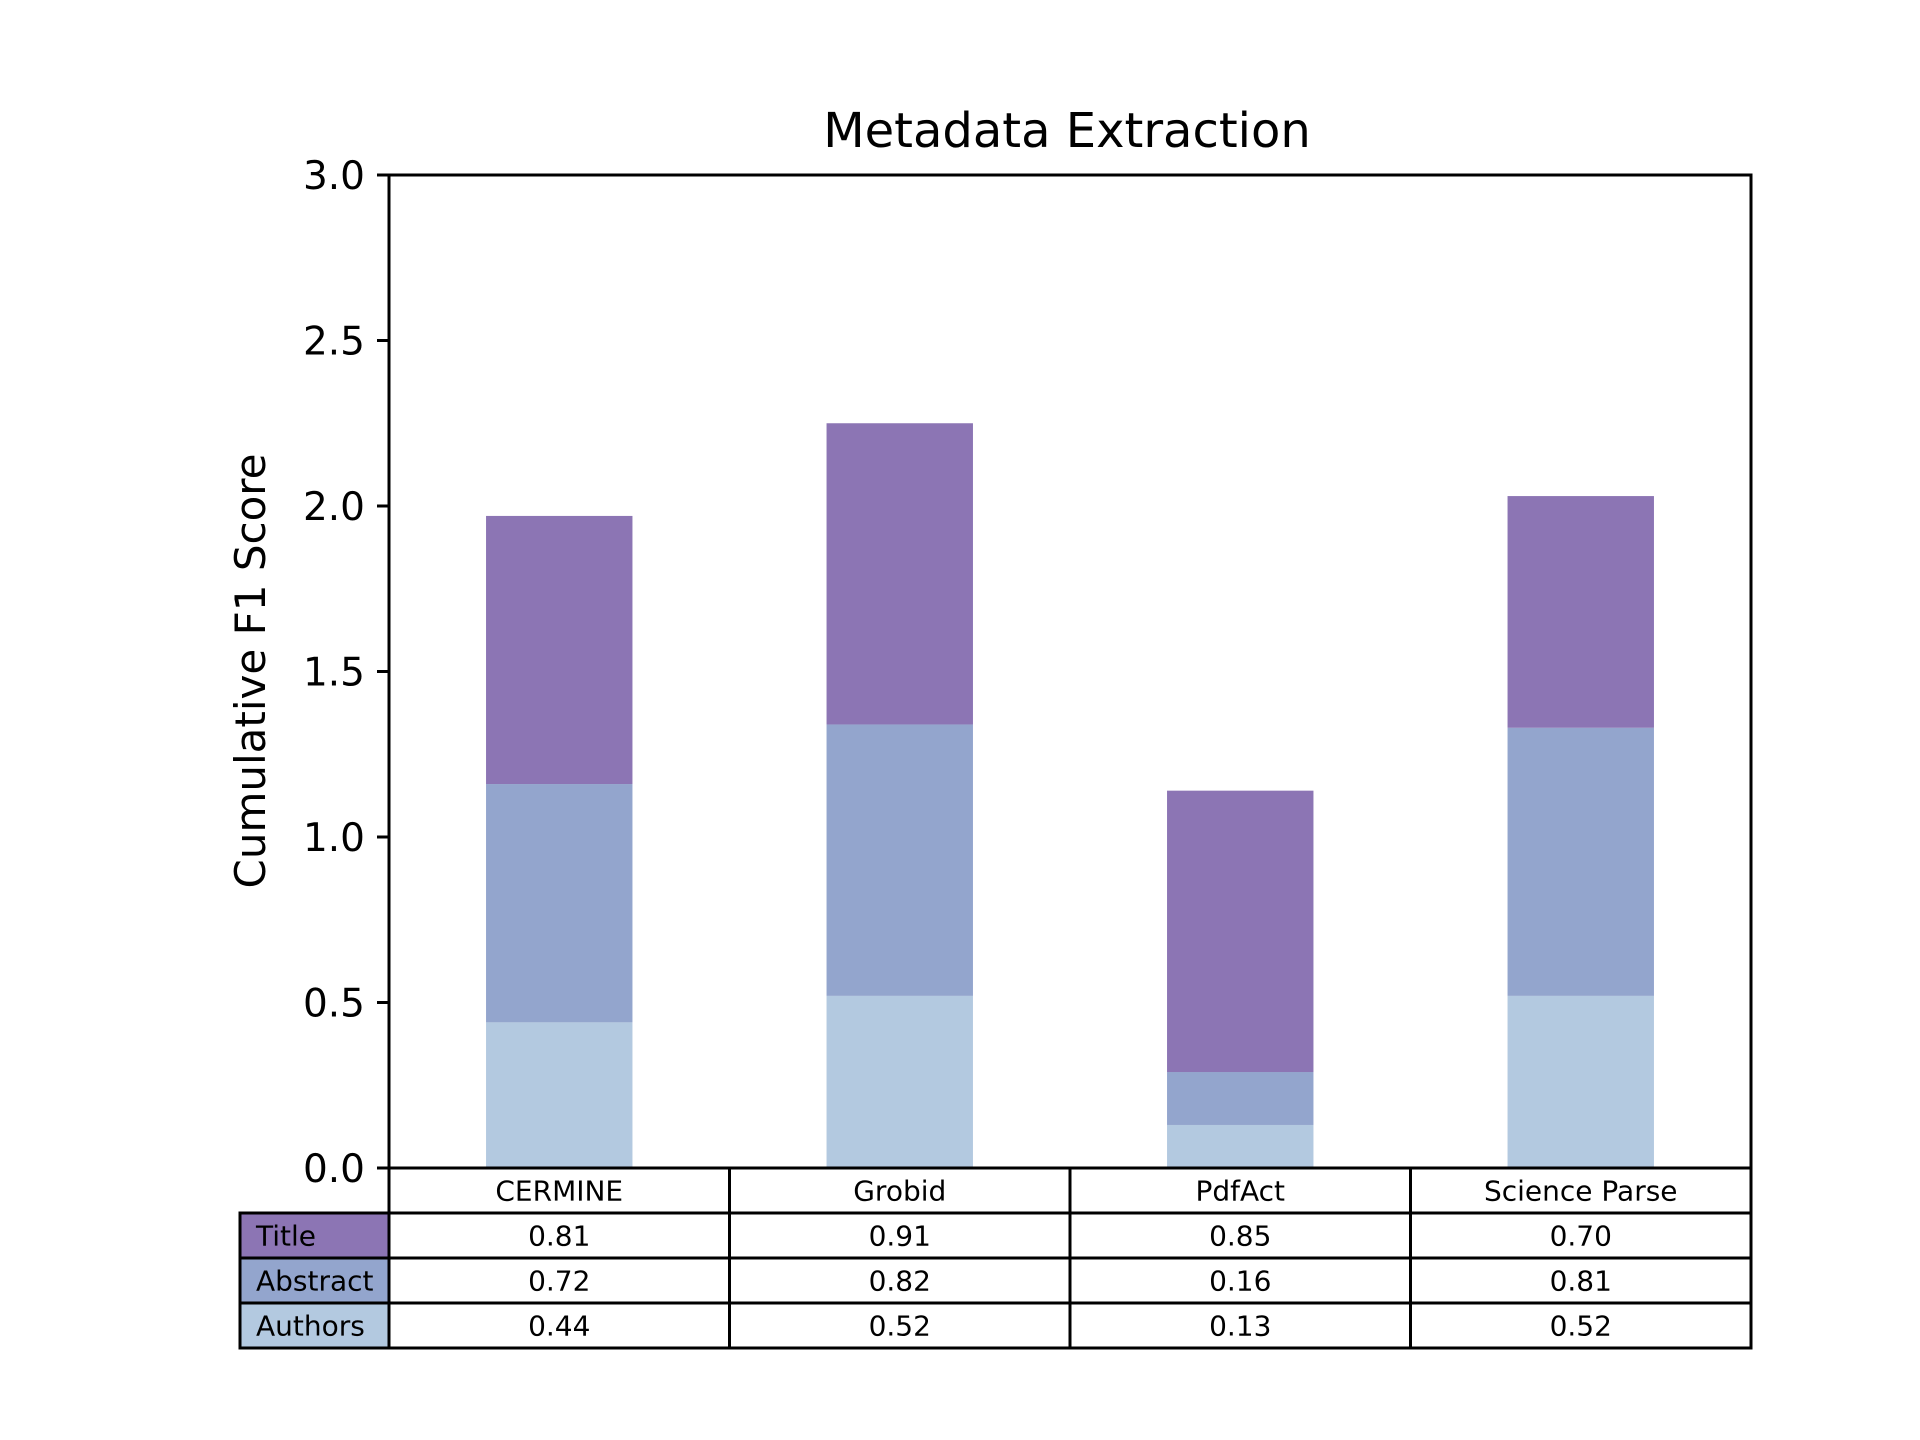  Describe the element at coordinates (559, 1236) in the screenshot. I see `table-value-title-0: 0.81` at that location.